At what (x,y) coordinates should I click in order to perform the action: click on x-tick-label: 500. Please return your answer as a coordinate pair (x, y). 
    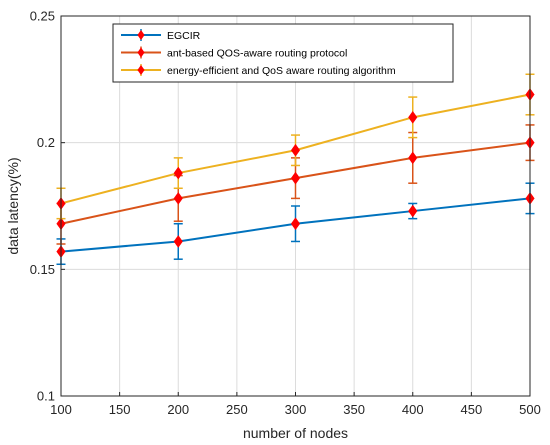
    Looking at the image, I should click on (530, 409).